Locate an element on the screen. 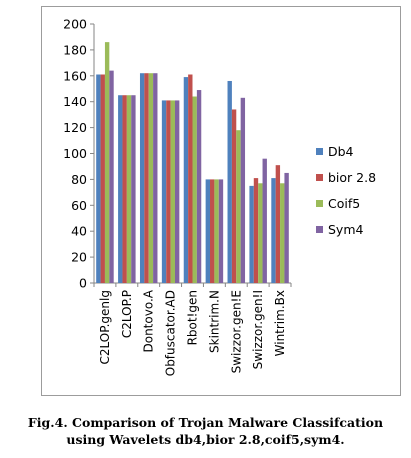 The height and width of the screenshot is (458, 411). category-label: Dontovo.A is located at coordinates (149, 320).